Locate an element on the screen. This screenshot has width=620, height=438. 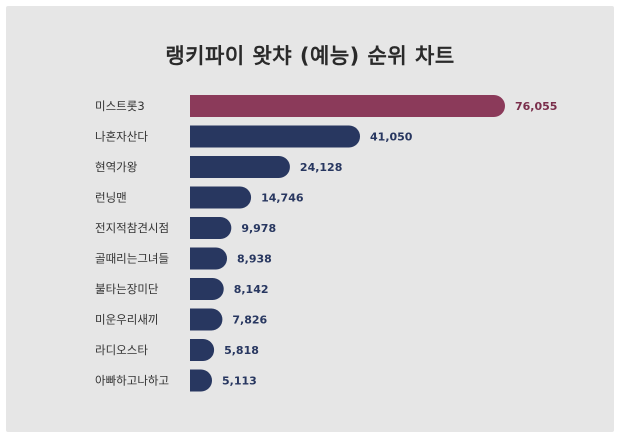
value-label: 14,746 is located at coordinates (282, 198).